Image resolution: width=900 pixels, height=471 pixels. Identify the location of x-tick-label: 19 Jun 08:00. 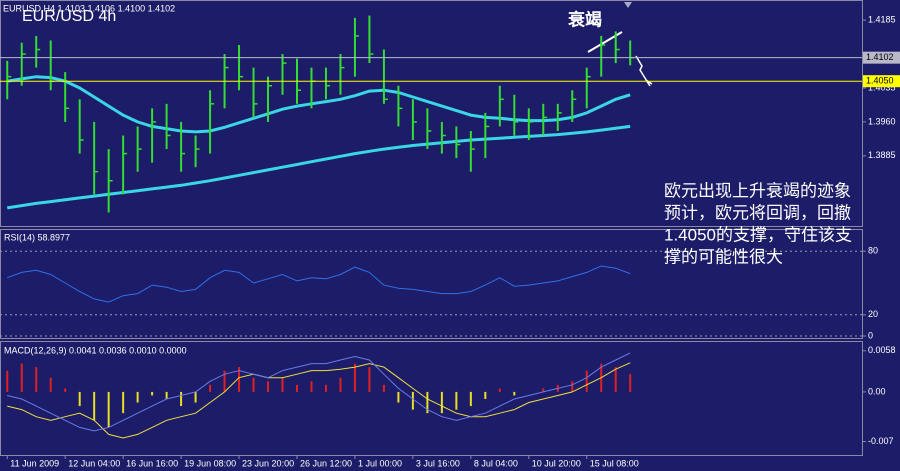
(210, 463).